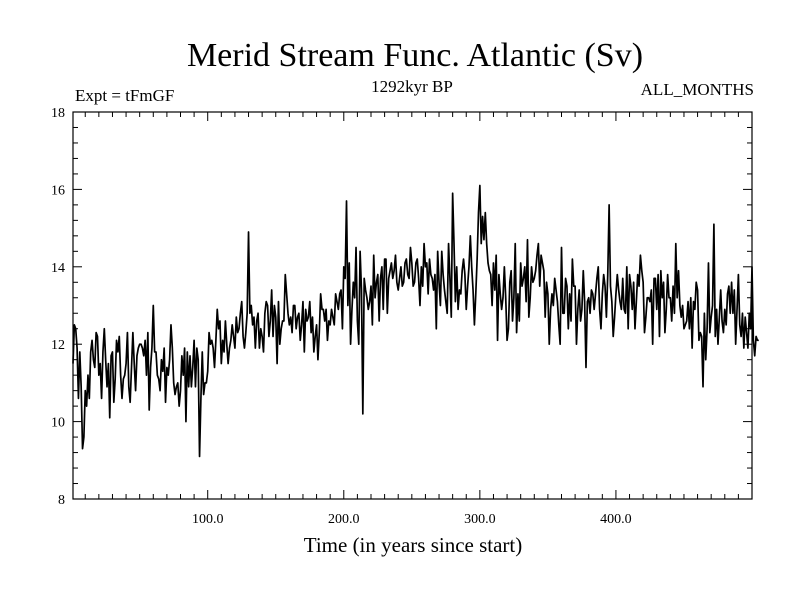  I want to click on x-axis-label: Time (in years since start), so click(413, 545).